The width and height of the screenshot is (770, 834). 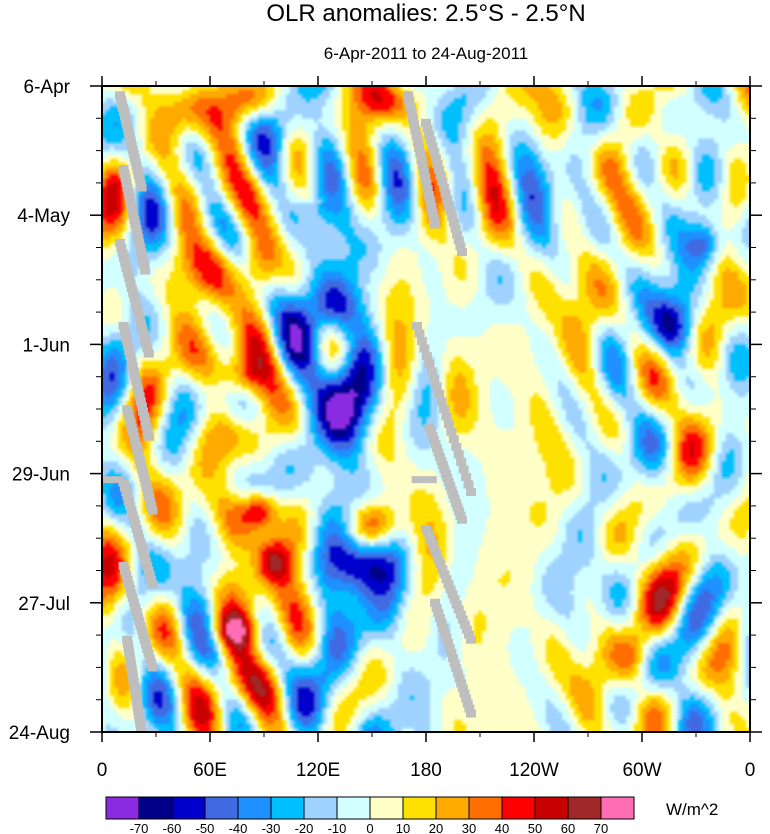 What do you see at coordinates (238, 827) in the screenshot?
I see `colorbar-level-label: -40` at bounding box center [238, 827].